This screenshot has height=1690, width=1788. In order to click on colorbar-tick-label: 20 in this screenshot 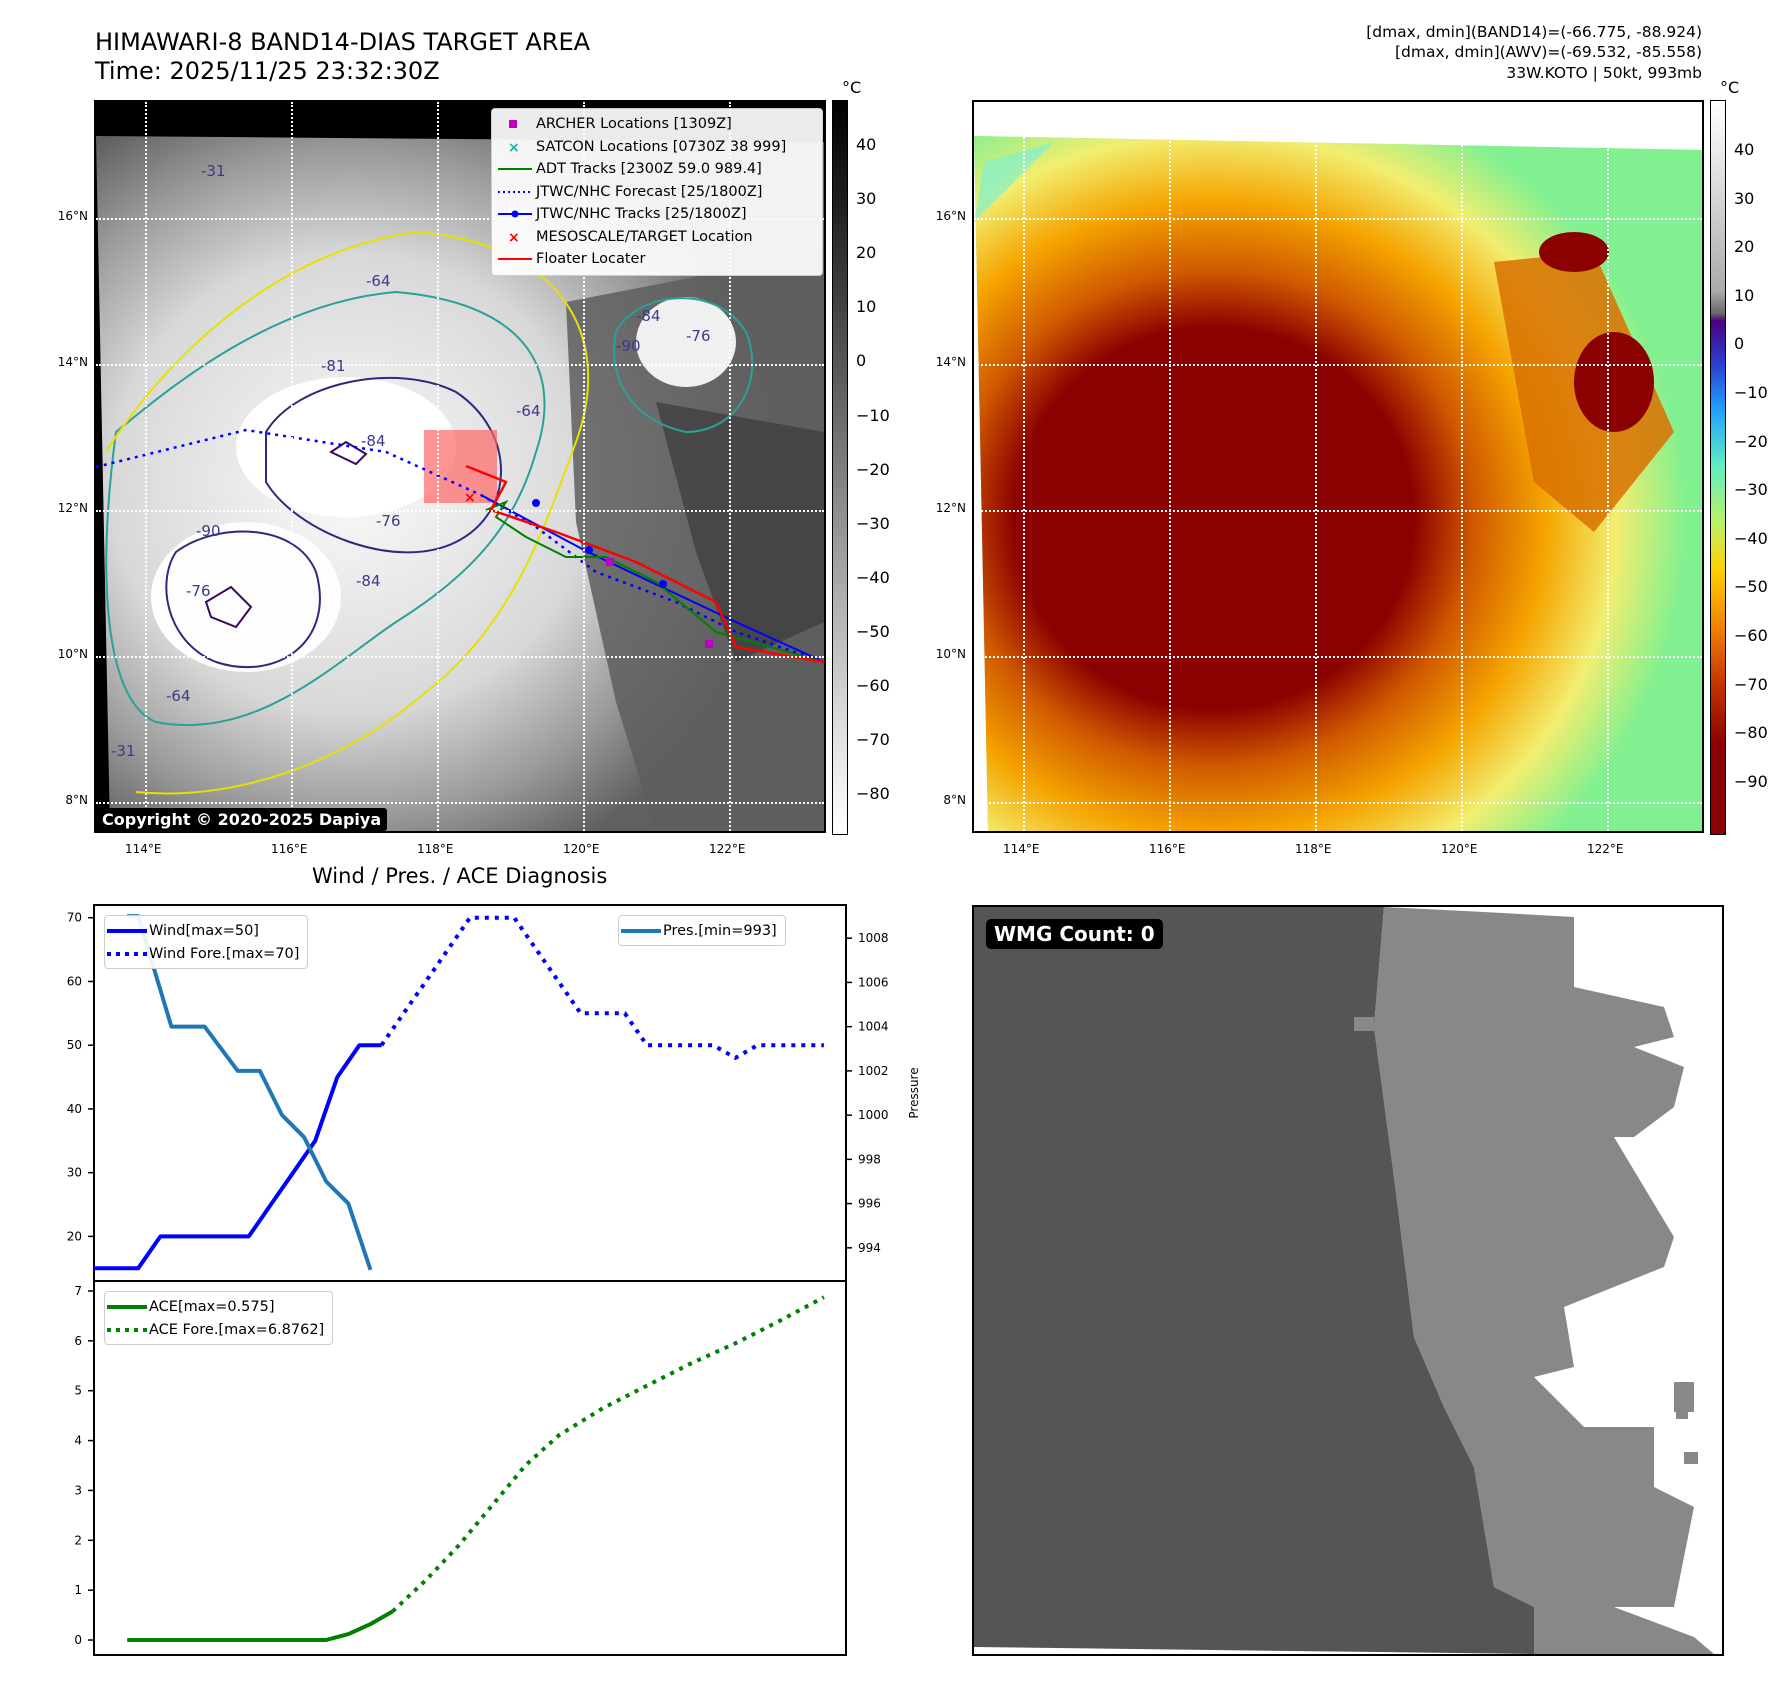, I will do `click(866, 253)`.